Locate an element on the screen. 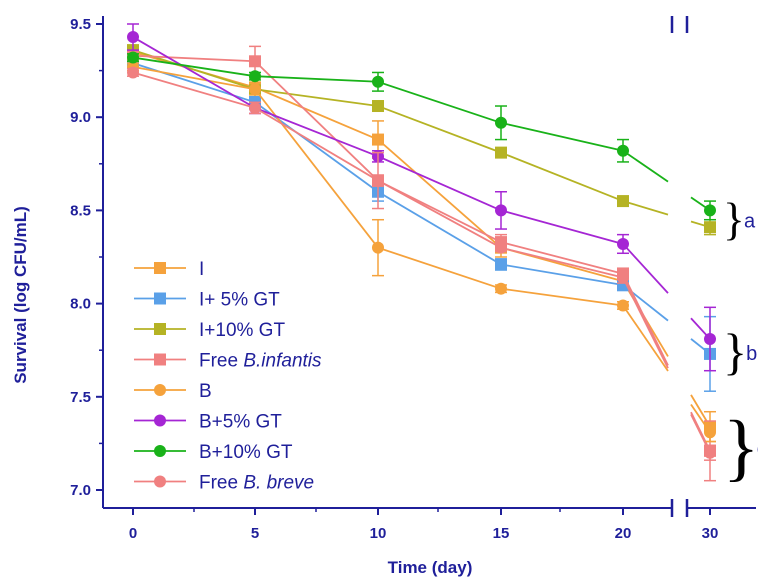 This screenshot has width=758, height=579. y-tick-label: 9.0 is located at coordinates (80, 117).